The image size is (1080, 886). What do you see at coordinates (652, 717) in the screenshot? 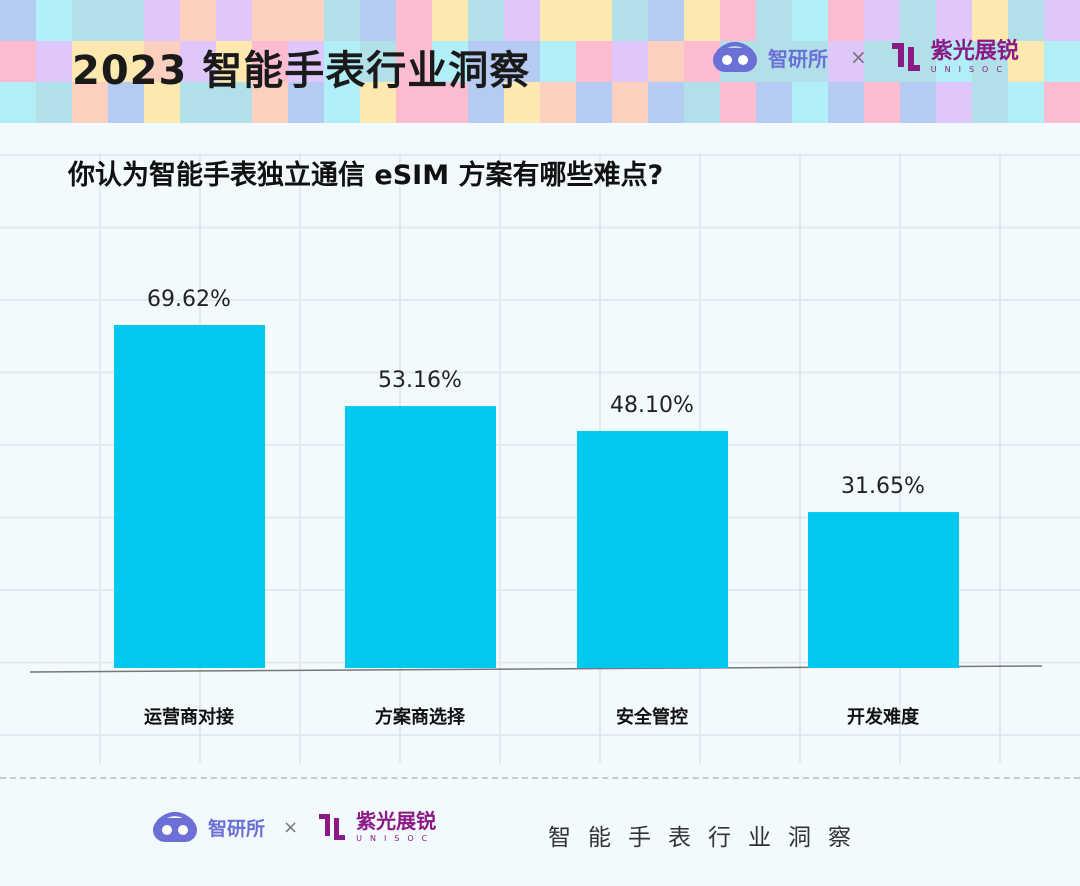
I see `category-label: 安全管控` at bounding box center [652, 717].